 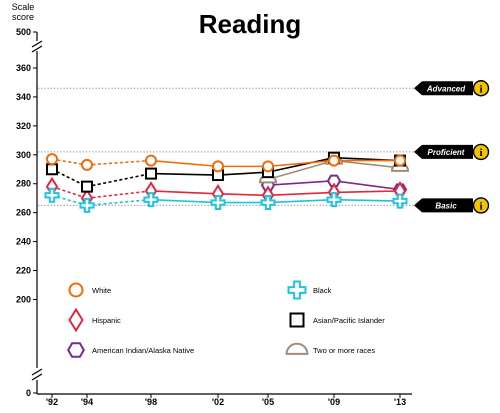 I want to click on series-white, so click(x=226, y=163).